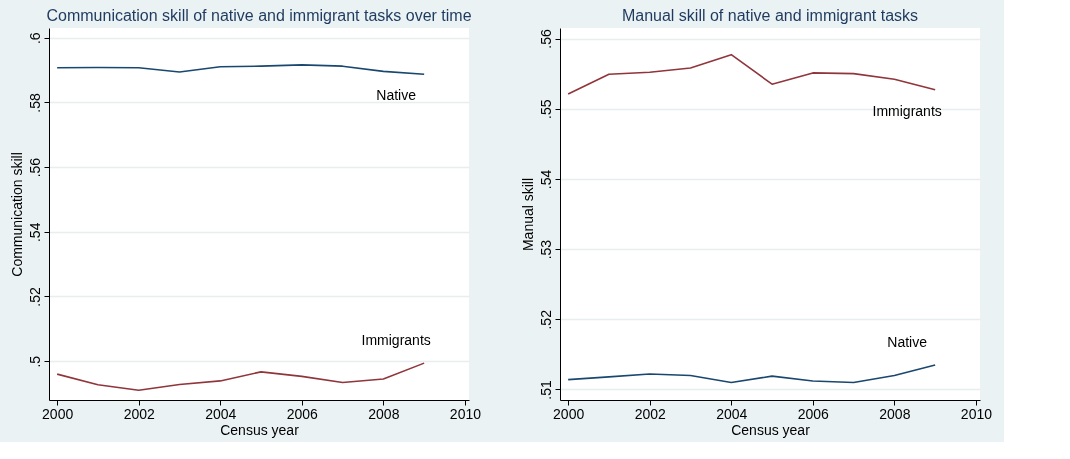  I want to click on y-tick-label: .5, so click(34, 361).